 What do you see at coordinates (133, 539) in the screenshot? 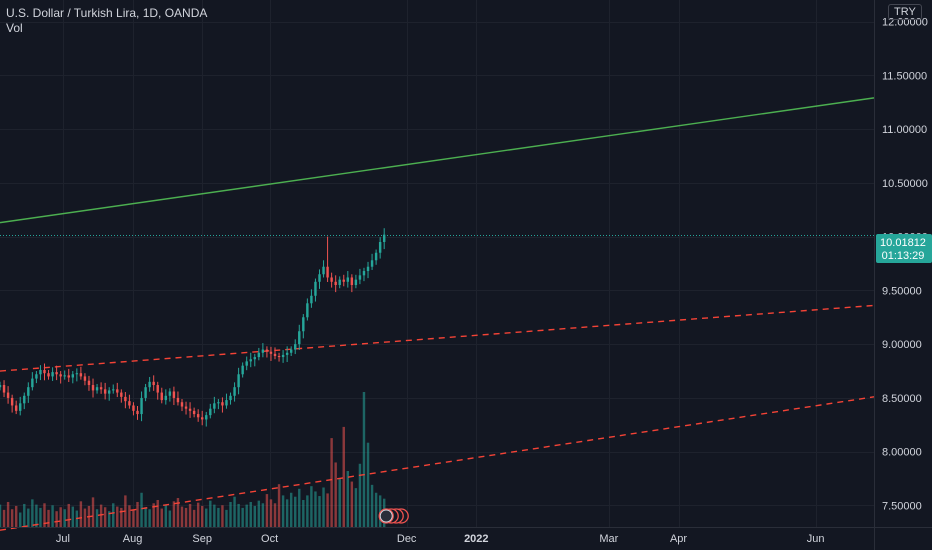
I see `time-tick-label: Aug` at bounding box center [133, 539].